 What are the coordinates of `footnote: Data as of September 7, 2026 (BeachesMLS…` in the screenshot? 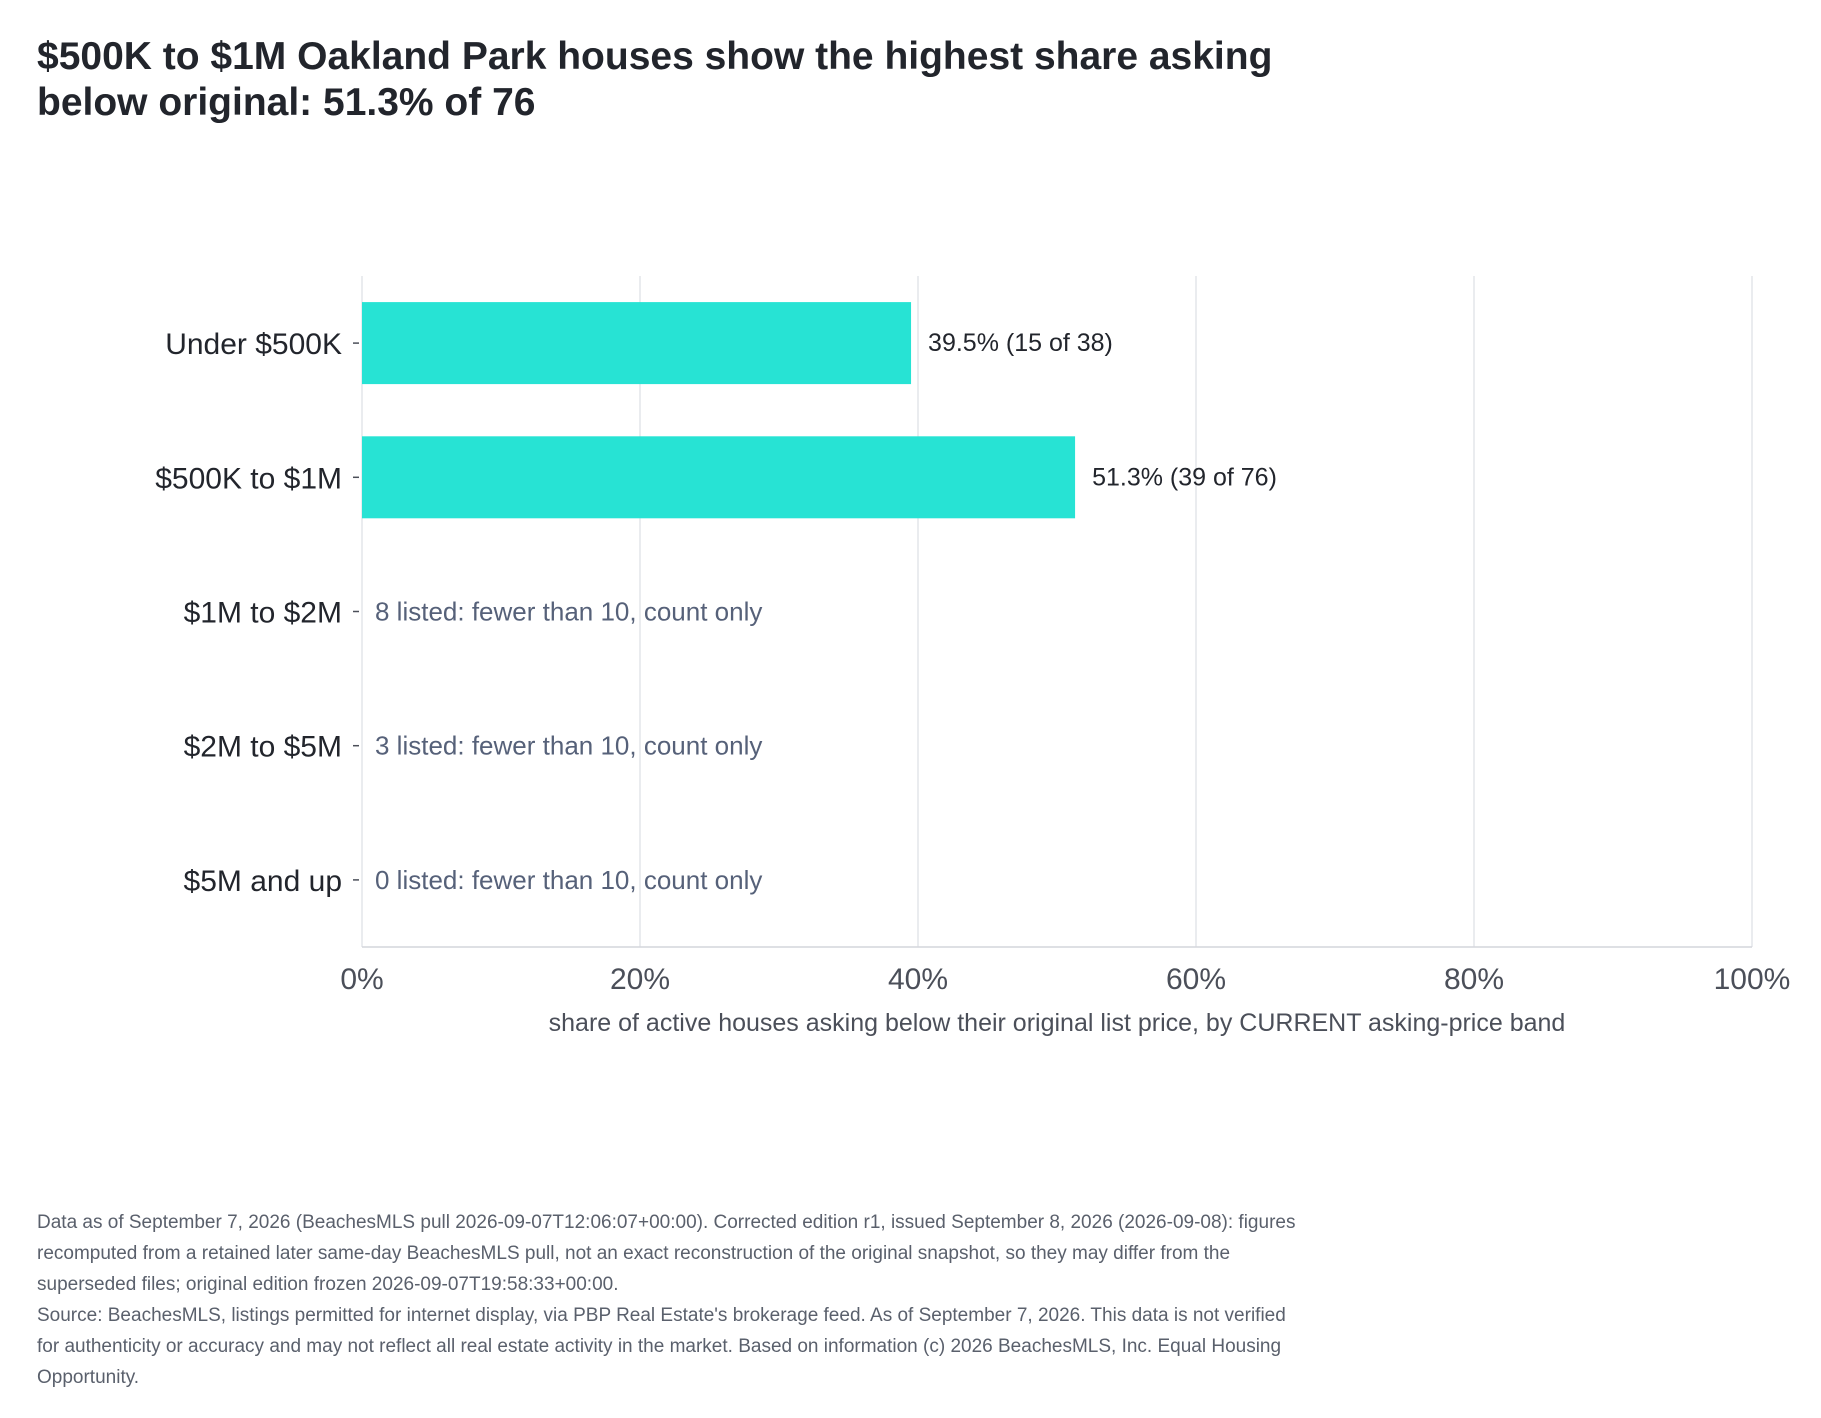 It's located at (737, 1300).